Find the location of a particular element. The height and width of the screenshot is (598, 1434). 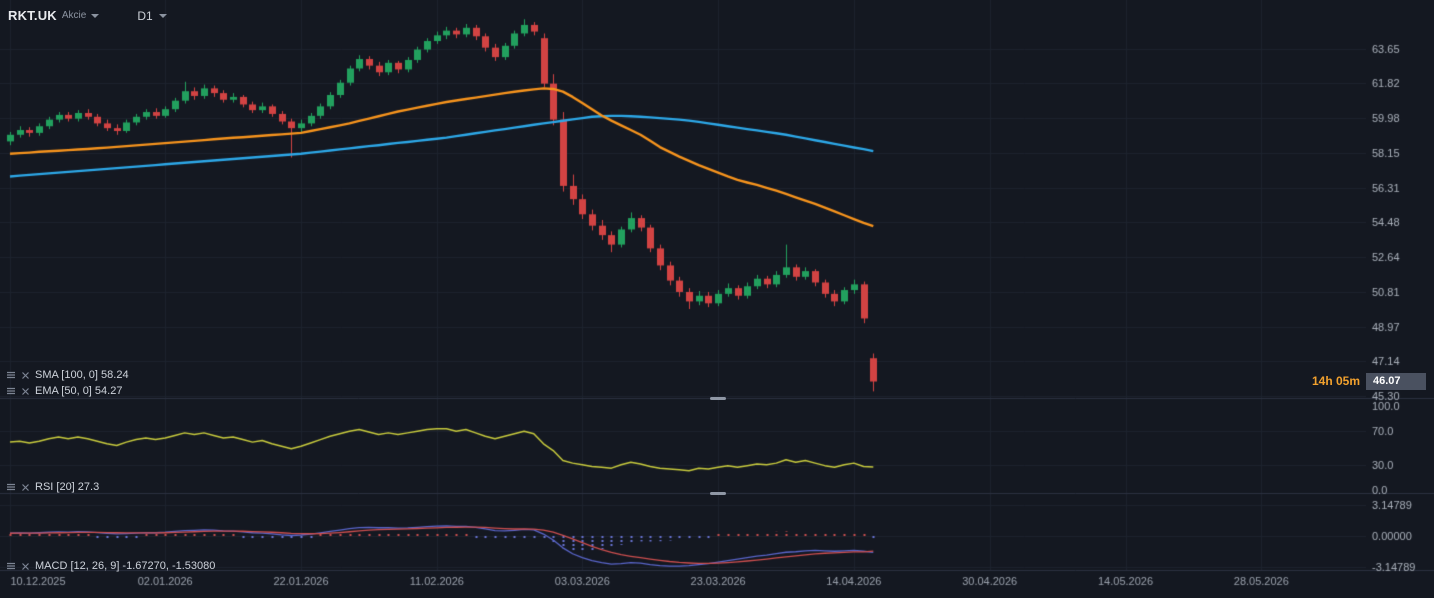

instrument-type-label: Akcie is located at coordinates (74, 15).